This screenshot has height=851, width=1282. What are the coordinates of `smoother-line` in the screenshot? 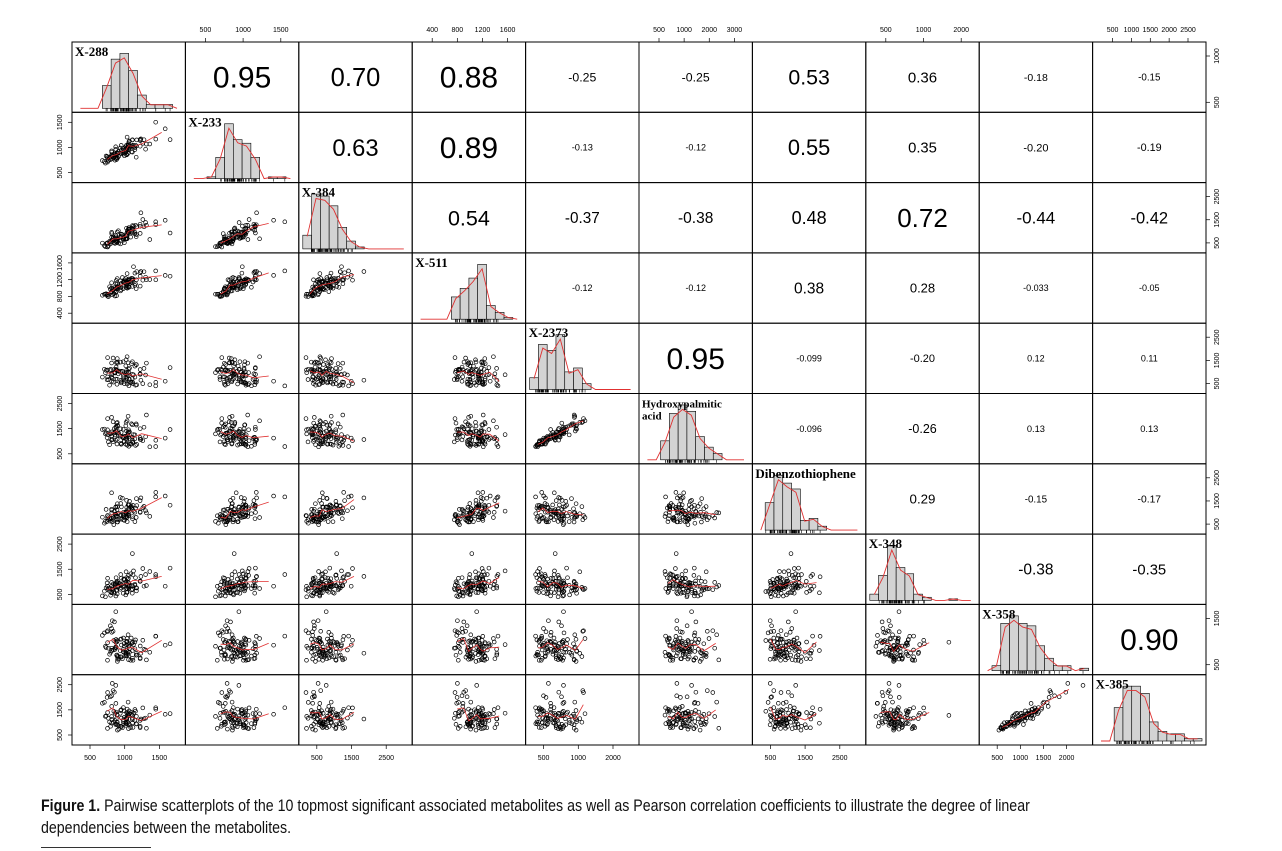 It's located at (561, 585).